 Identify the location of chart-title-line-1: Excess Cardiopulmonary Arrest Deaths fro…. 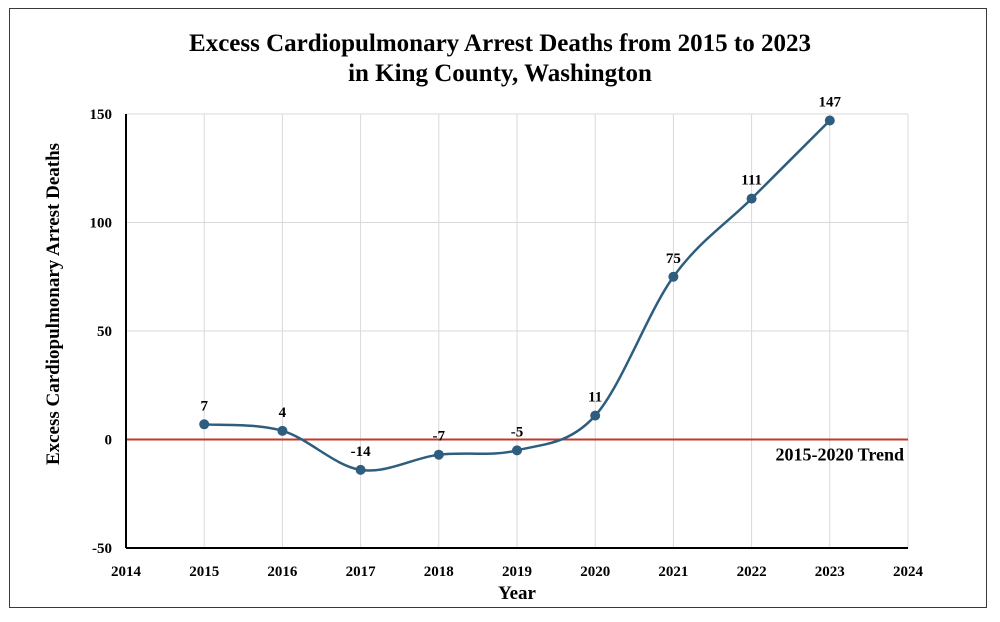
(500, 43).